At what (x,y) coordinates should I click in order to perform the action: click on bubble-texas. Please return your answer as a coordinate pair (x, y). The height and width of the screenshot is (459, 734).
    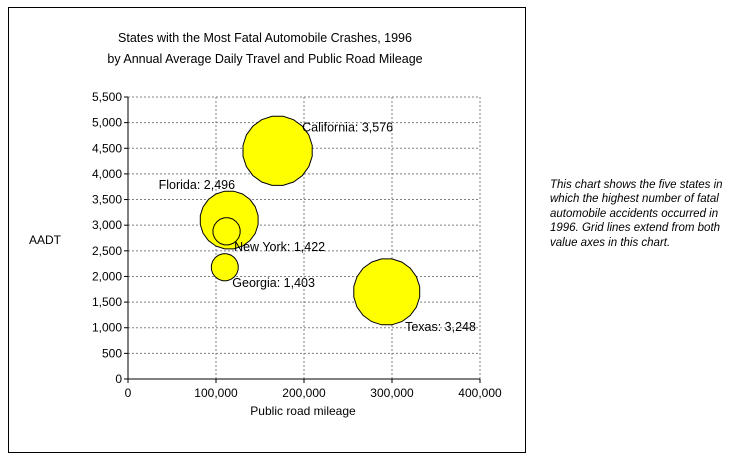
    Looking at the image, I should click on (387, 292).